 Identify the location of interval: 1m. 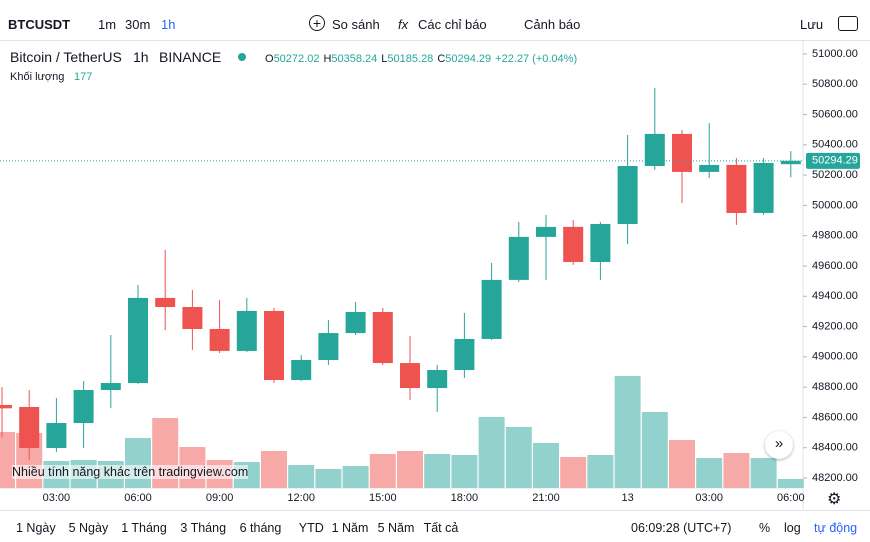
(107, 24).